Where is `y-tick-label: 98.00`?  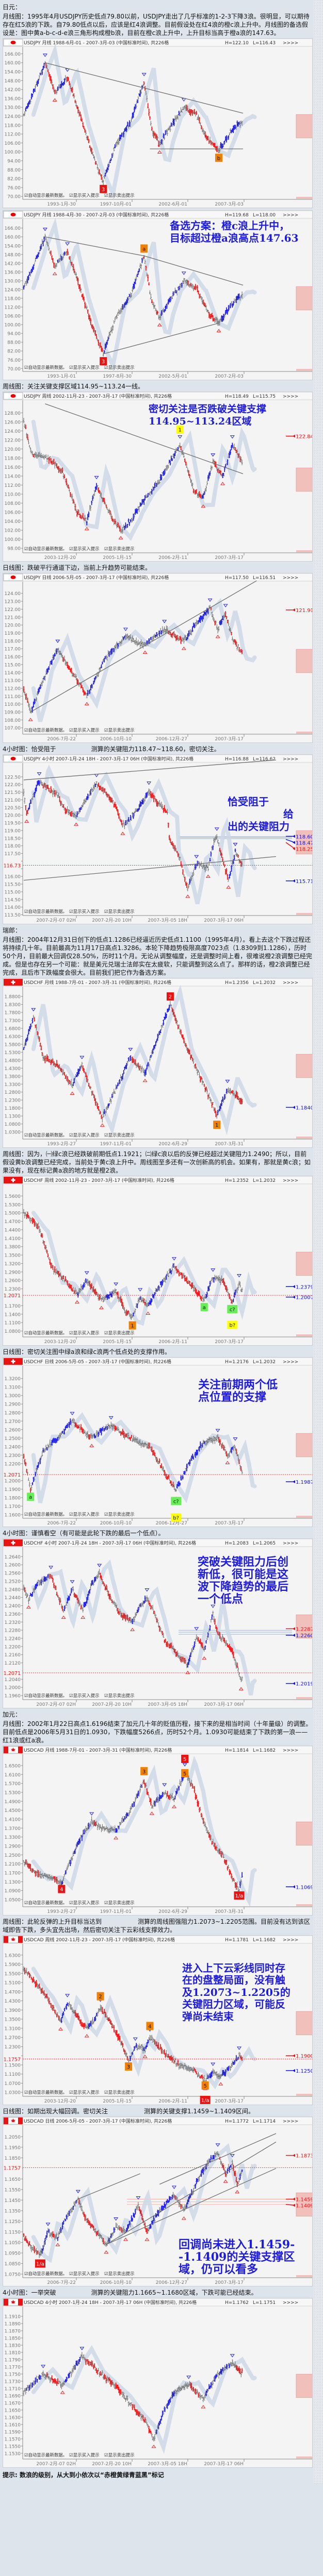
y-tick-label: 98.00 is located at coordinates (14, 549).